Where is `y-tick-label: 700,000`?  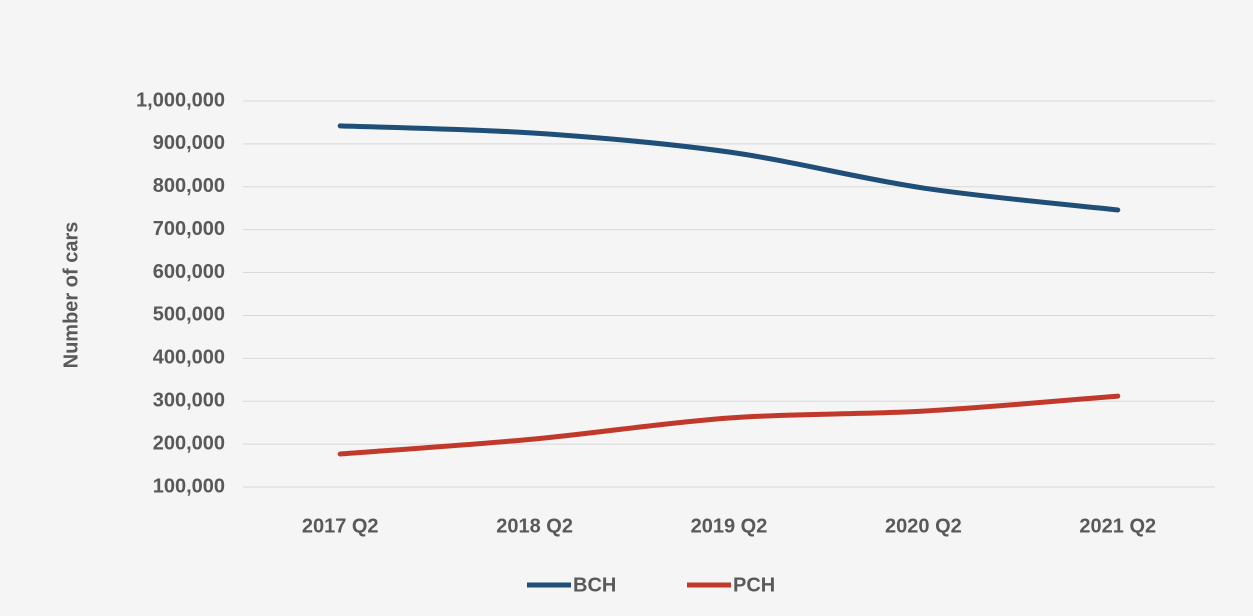 y-tick-label: 700,000 is located at coordinates (189, 229).